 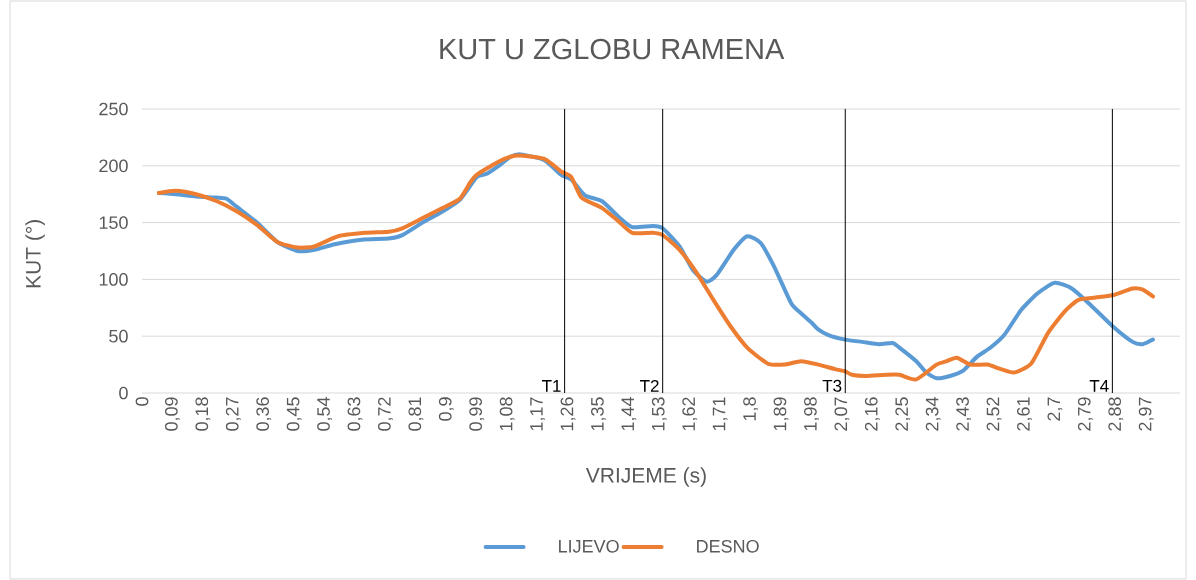 What do you see at coordinates (477, 414) in the screenshot?
I see `x-tick-label: 0,99` at bounding box center [477, 414].